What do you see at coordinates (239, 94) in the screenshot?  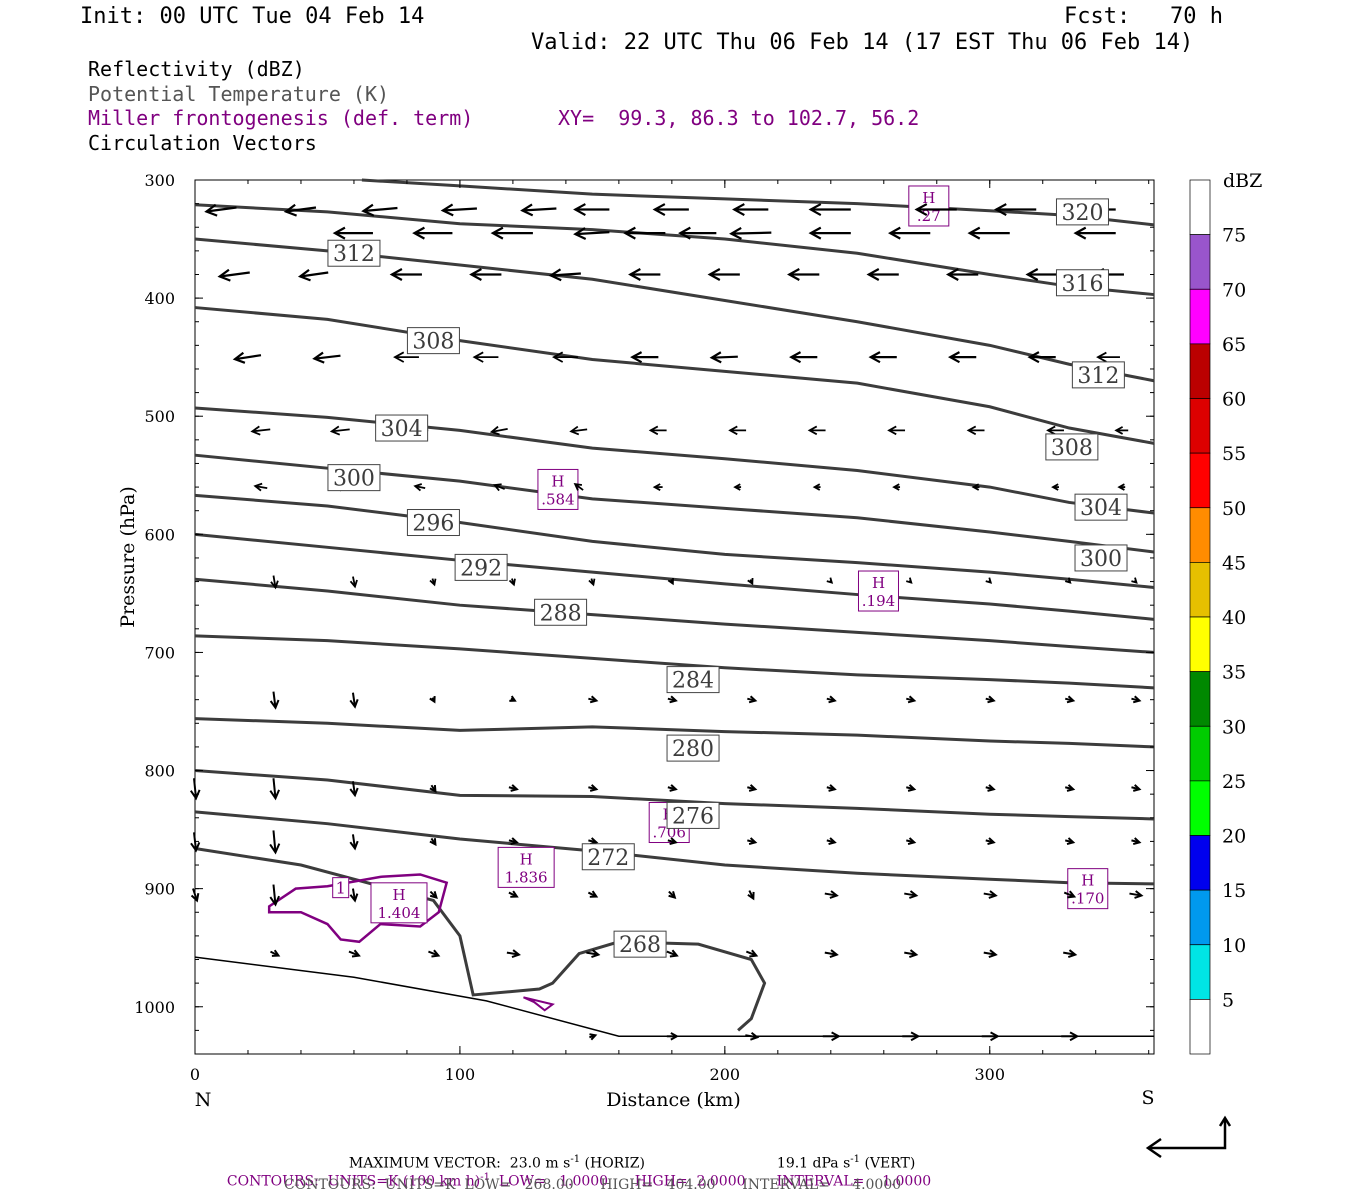 I see `legend-potential-temperature: Potential Temperature (K)` at bounding box center [239, 94].